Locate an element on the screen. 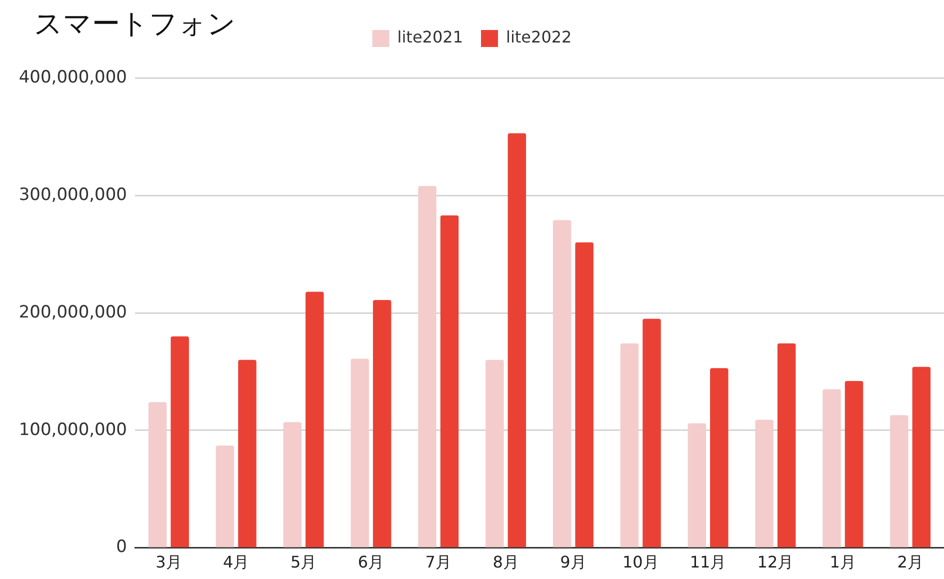 Image resolution: width=944 pixels, height=579 pixels. y-tick-label: 200,000,000 is located at coordinates (72, 312).